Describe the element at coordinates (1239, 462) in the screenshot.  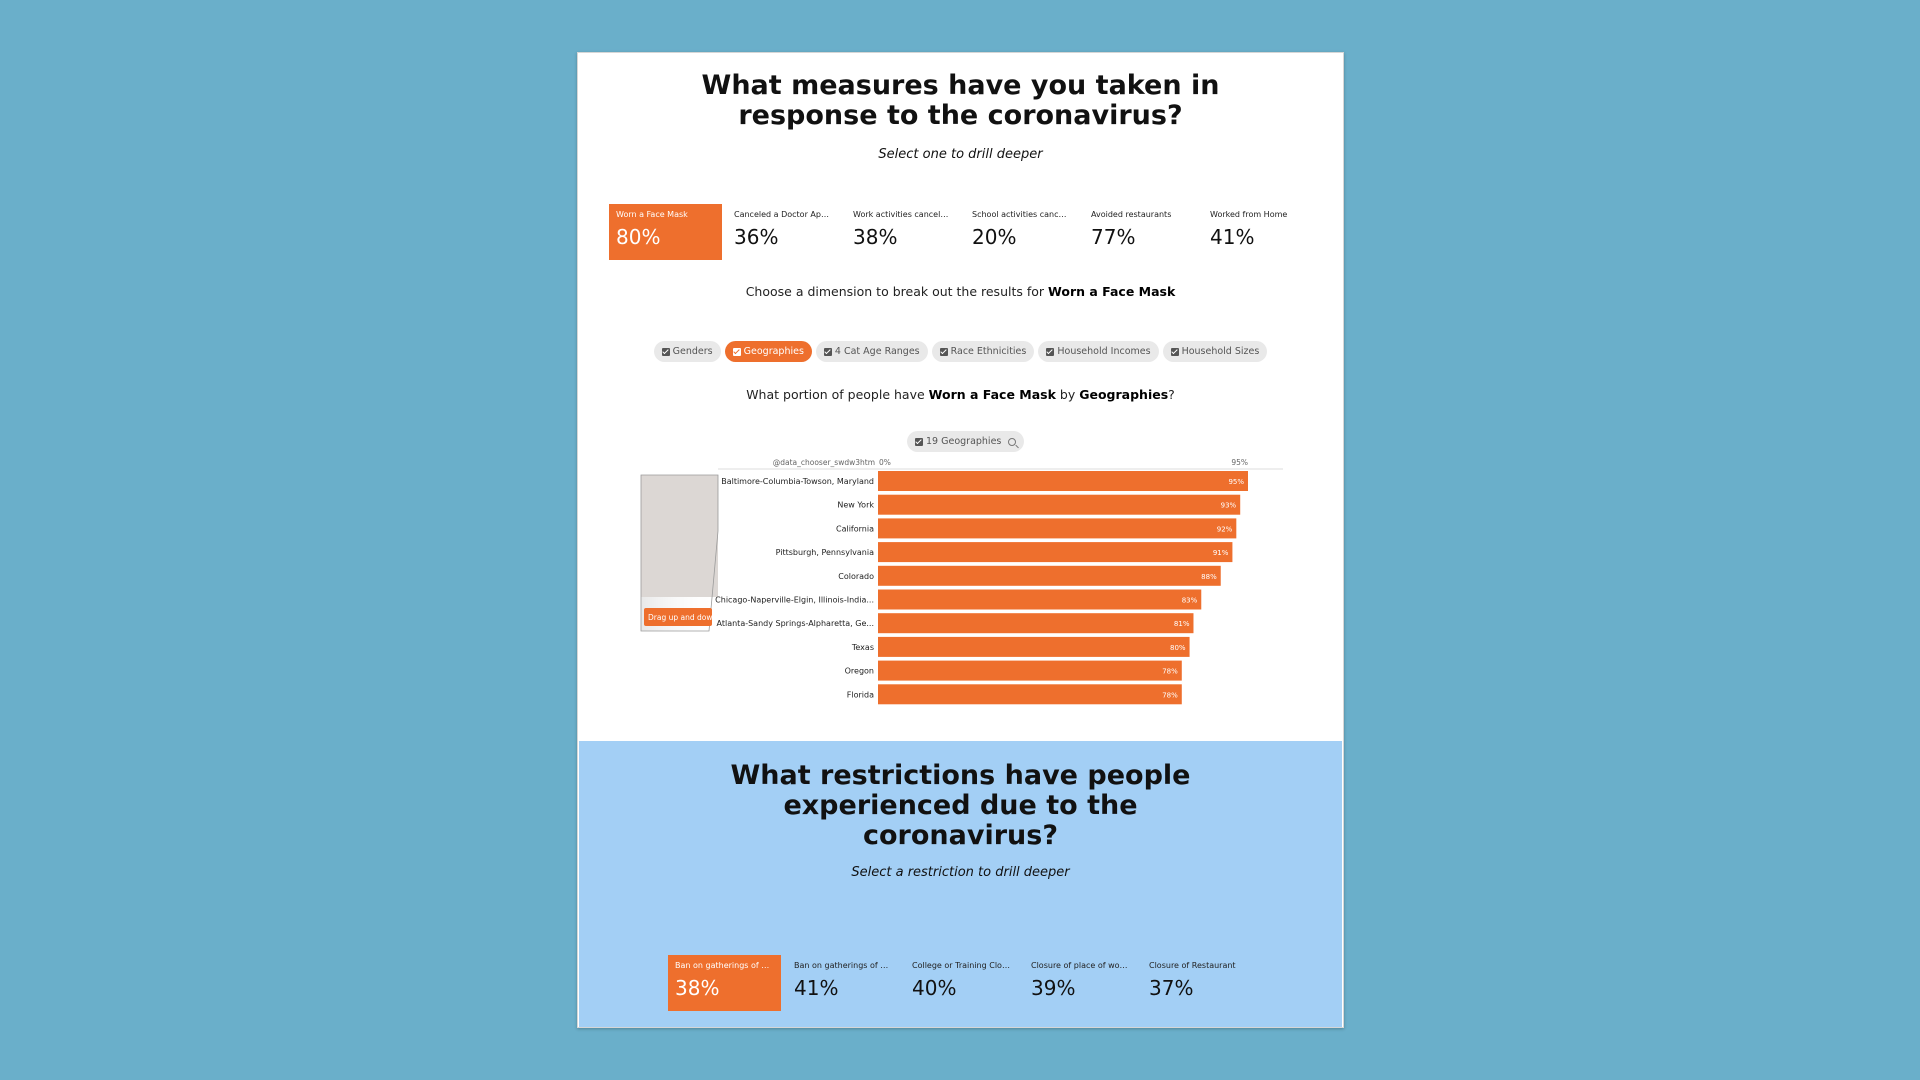
I see `axis-max-label: 95%` at that location.